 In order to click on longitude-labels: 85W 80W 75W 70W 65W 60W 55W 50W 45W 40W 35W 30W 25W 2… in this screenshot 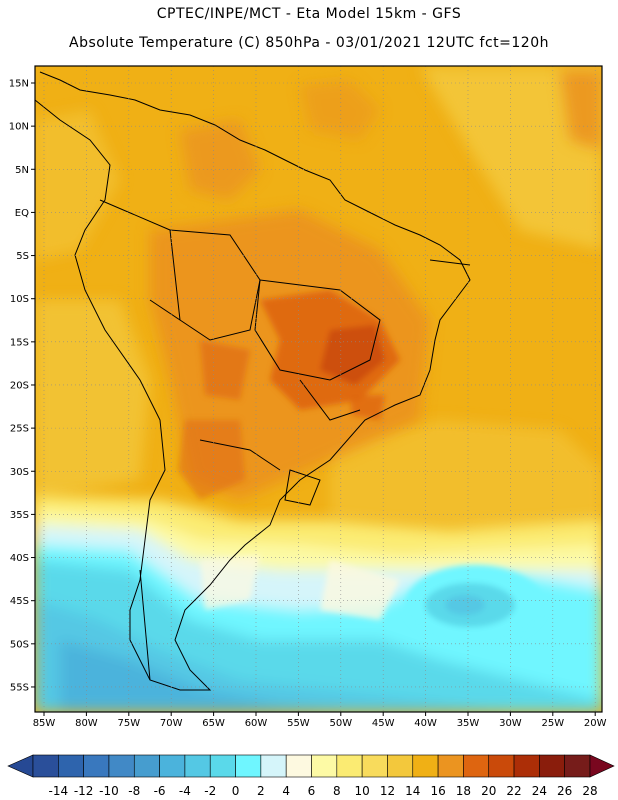, I will do `click(320, 723)`.